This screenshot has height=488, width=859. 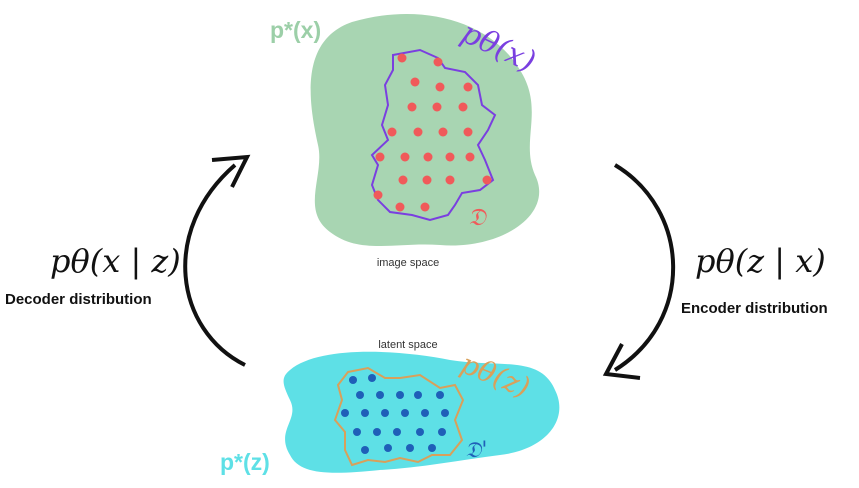 What do you see at coordinates (215, 265) in the screenshot?
I see `decoder-arrow` at bounding box center [215, 265].